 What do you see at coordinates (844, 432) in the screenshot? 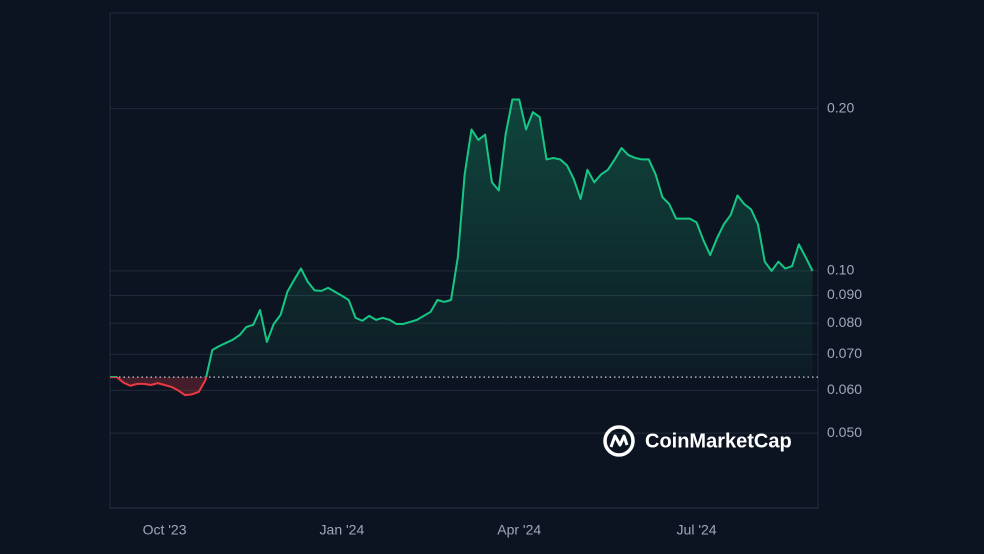
I see `y-tick-label: 0.050` at bounding box center [844, 432].